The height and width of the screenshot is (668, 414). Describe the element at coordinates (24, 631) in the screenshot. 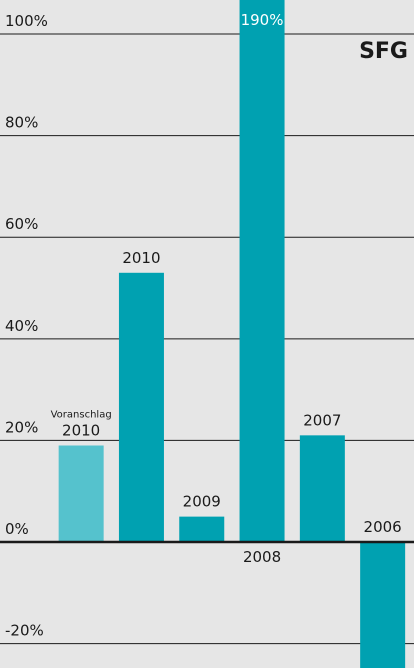

I see `y-tick-label: -20%` at that location.